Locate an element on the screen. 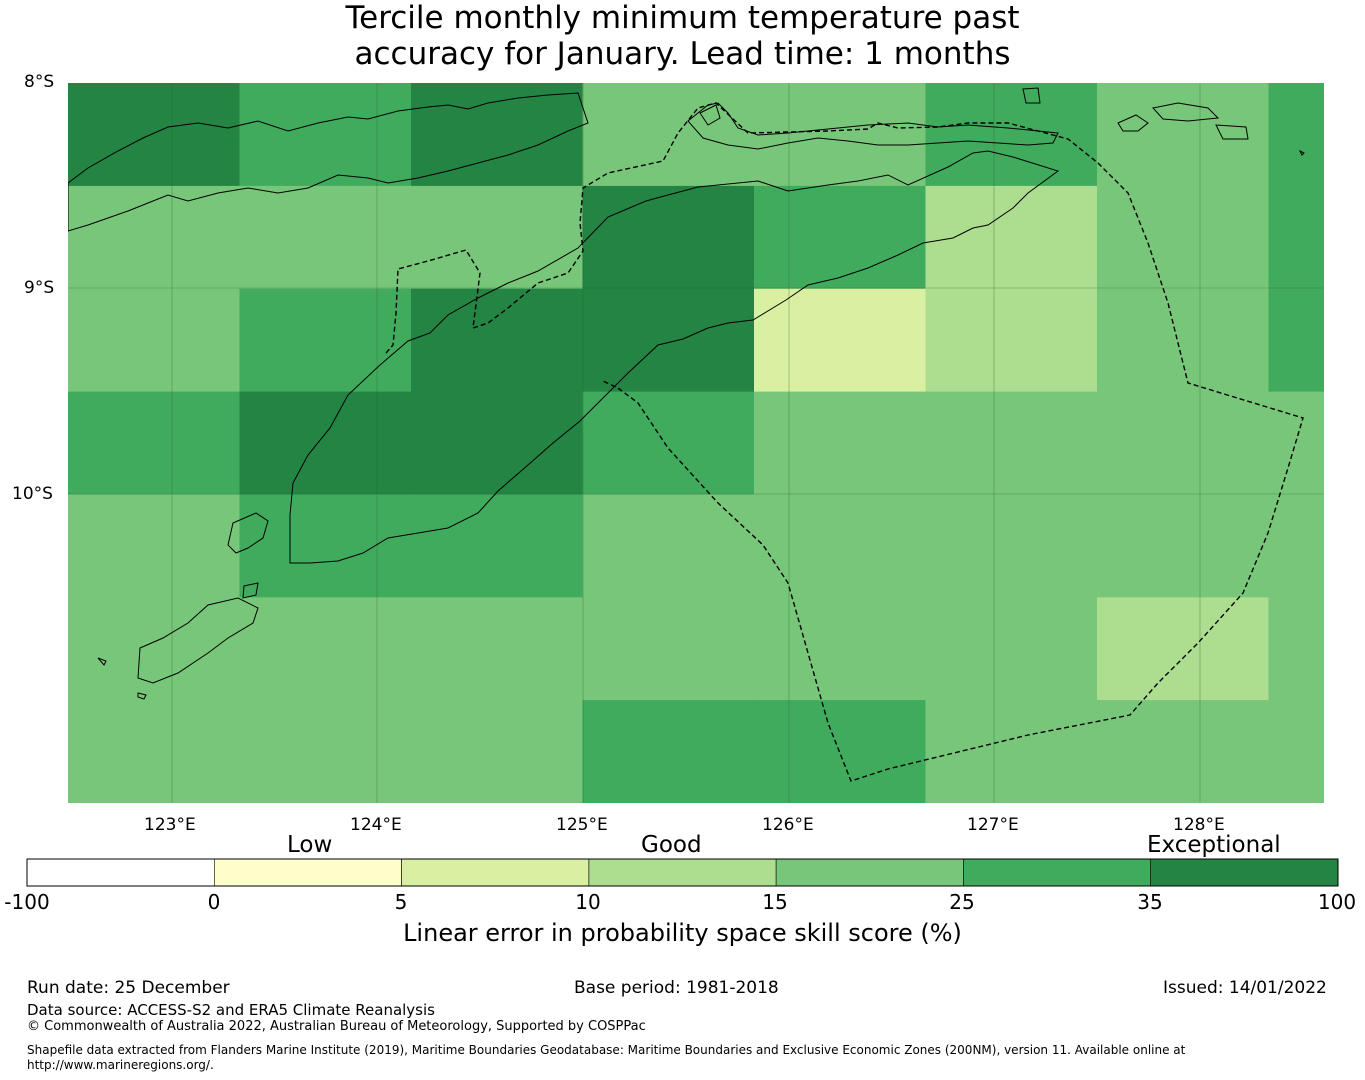  colorbar-category-good: Good is located at coordinates (671, 845).